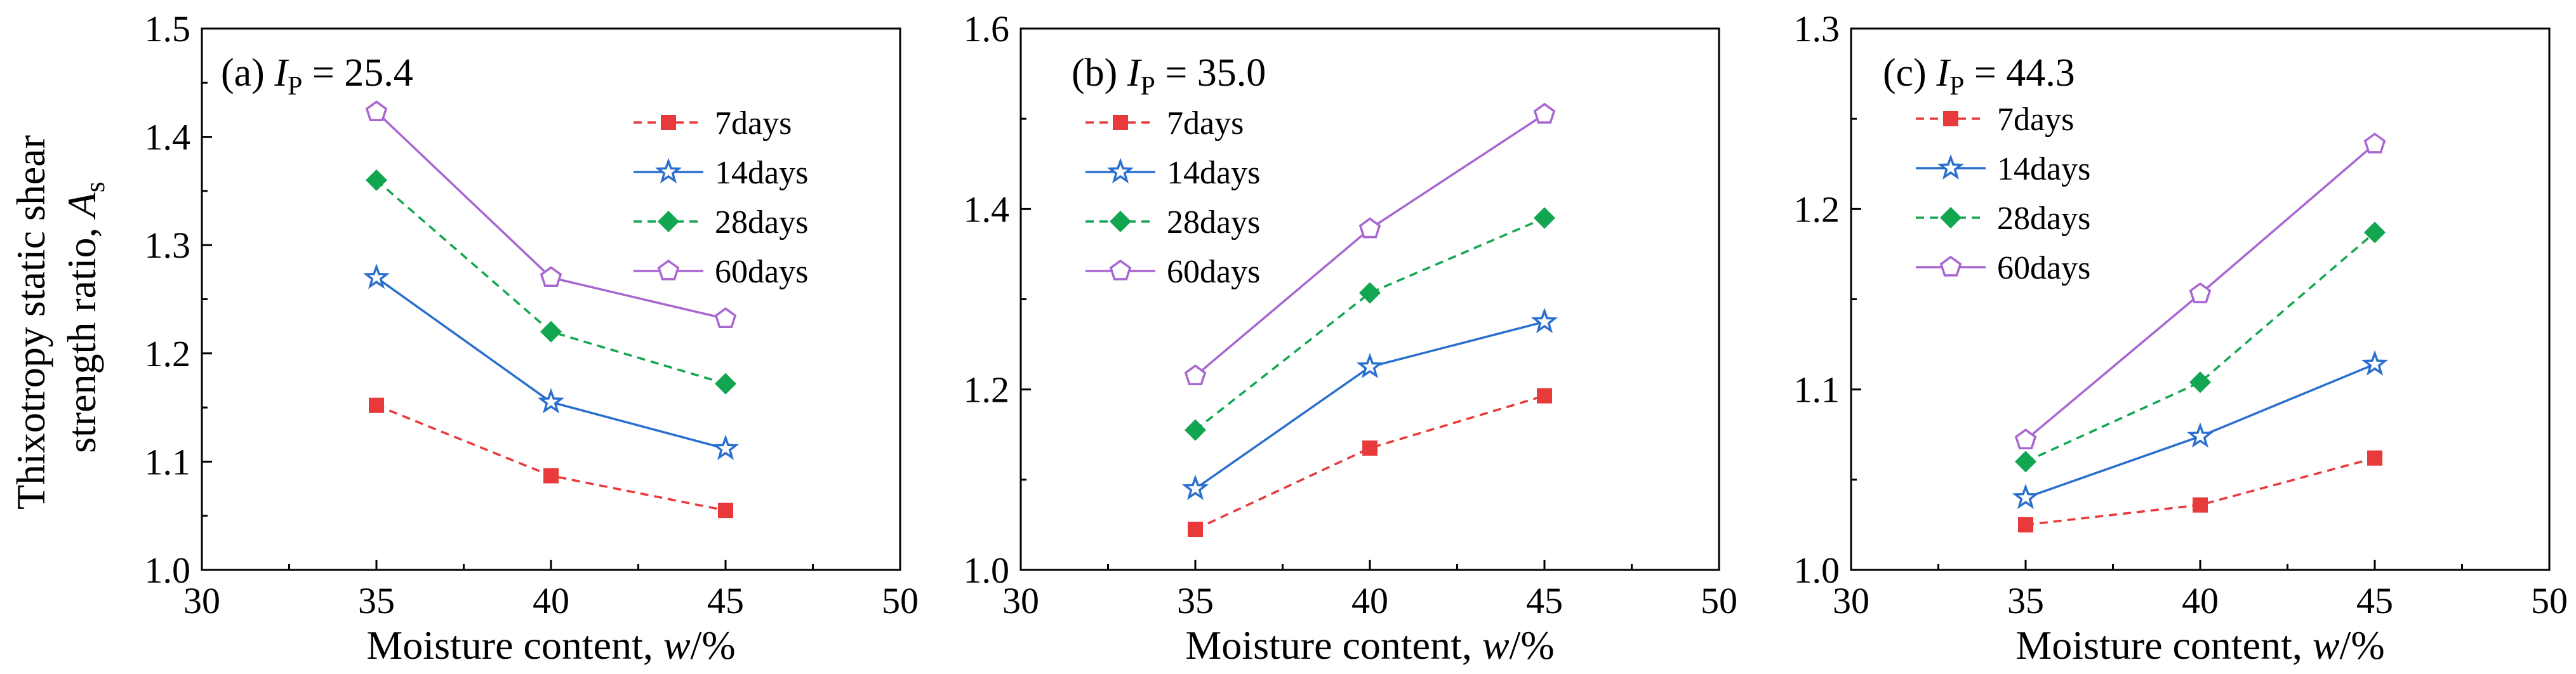 Image resolution: width=2576 pixels, height=674 pixels. Describe the element at coordinates (168, 29) in the screenshot. I see `y-tick-label: 1.5` at that location.